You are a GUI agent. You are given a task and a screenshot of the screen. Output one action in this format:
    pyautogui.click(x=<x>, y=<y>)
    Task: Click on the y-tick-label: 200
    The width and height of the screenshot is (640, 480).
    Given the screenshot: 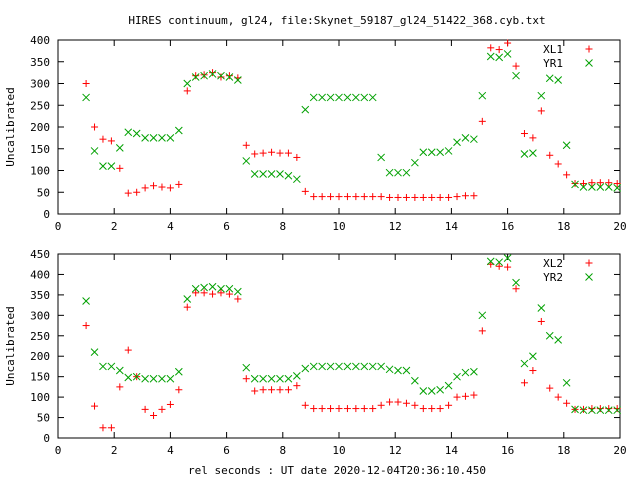 What is the action you would take?
    pyautogui.click(x=40, y=127)
    